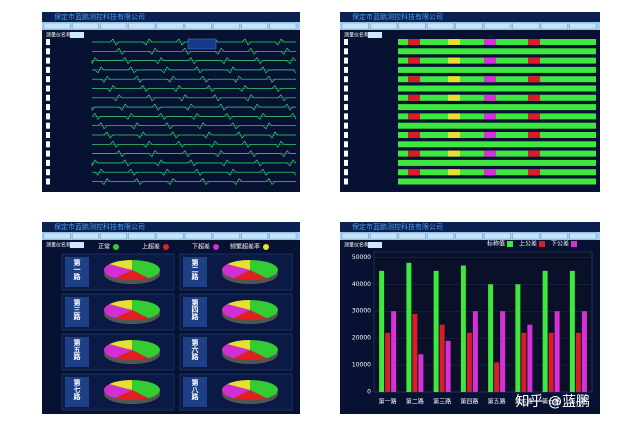 The image size is (640, 427). What do you see at coordinates (151, 247) in the screenshot?
I see `legend-label: 上超差` at bounding box center [151, 247].